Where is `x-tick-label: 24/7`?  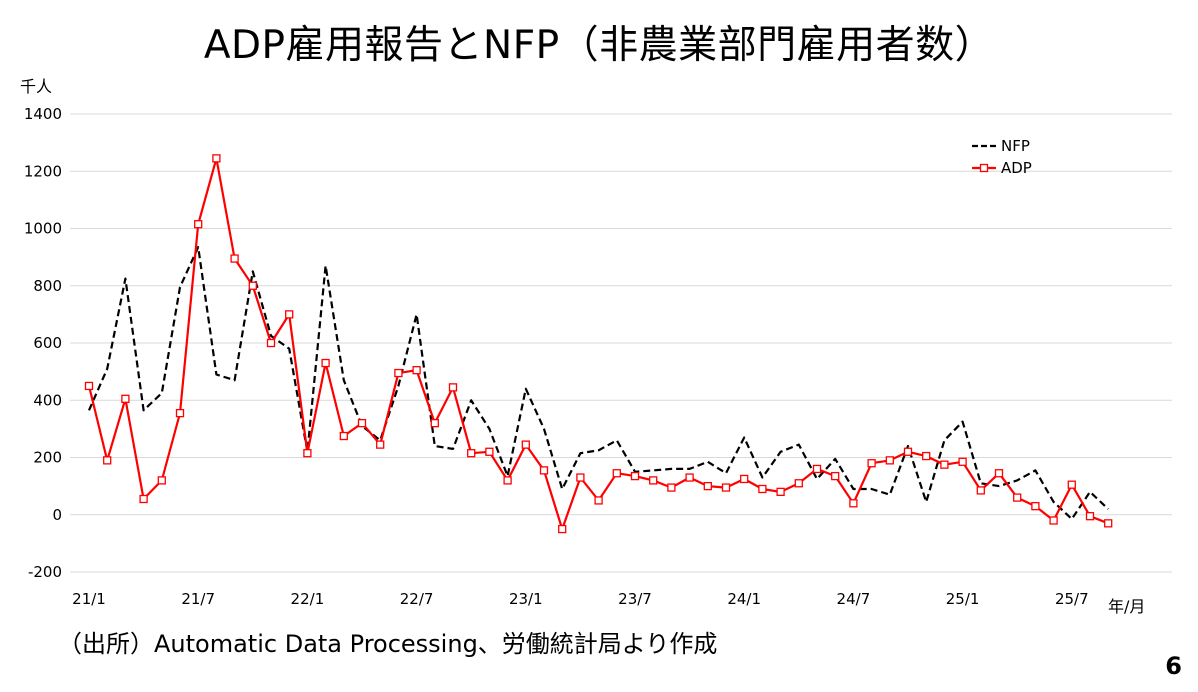
x-tick-label: 24/7 is located at coordinates (854, 599).